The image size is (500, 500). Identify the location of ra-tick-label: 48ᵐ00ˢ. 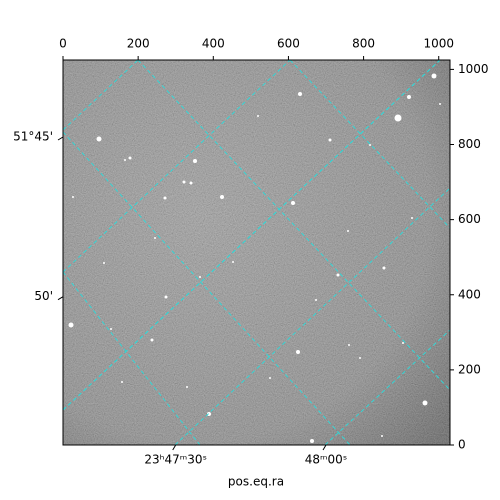
(326, 460).